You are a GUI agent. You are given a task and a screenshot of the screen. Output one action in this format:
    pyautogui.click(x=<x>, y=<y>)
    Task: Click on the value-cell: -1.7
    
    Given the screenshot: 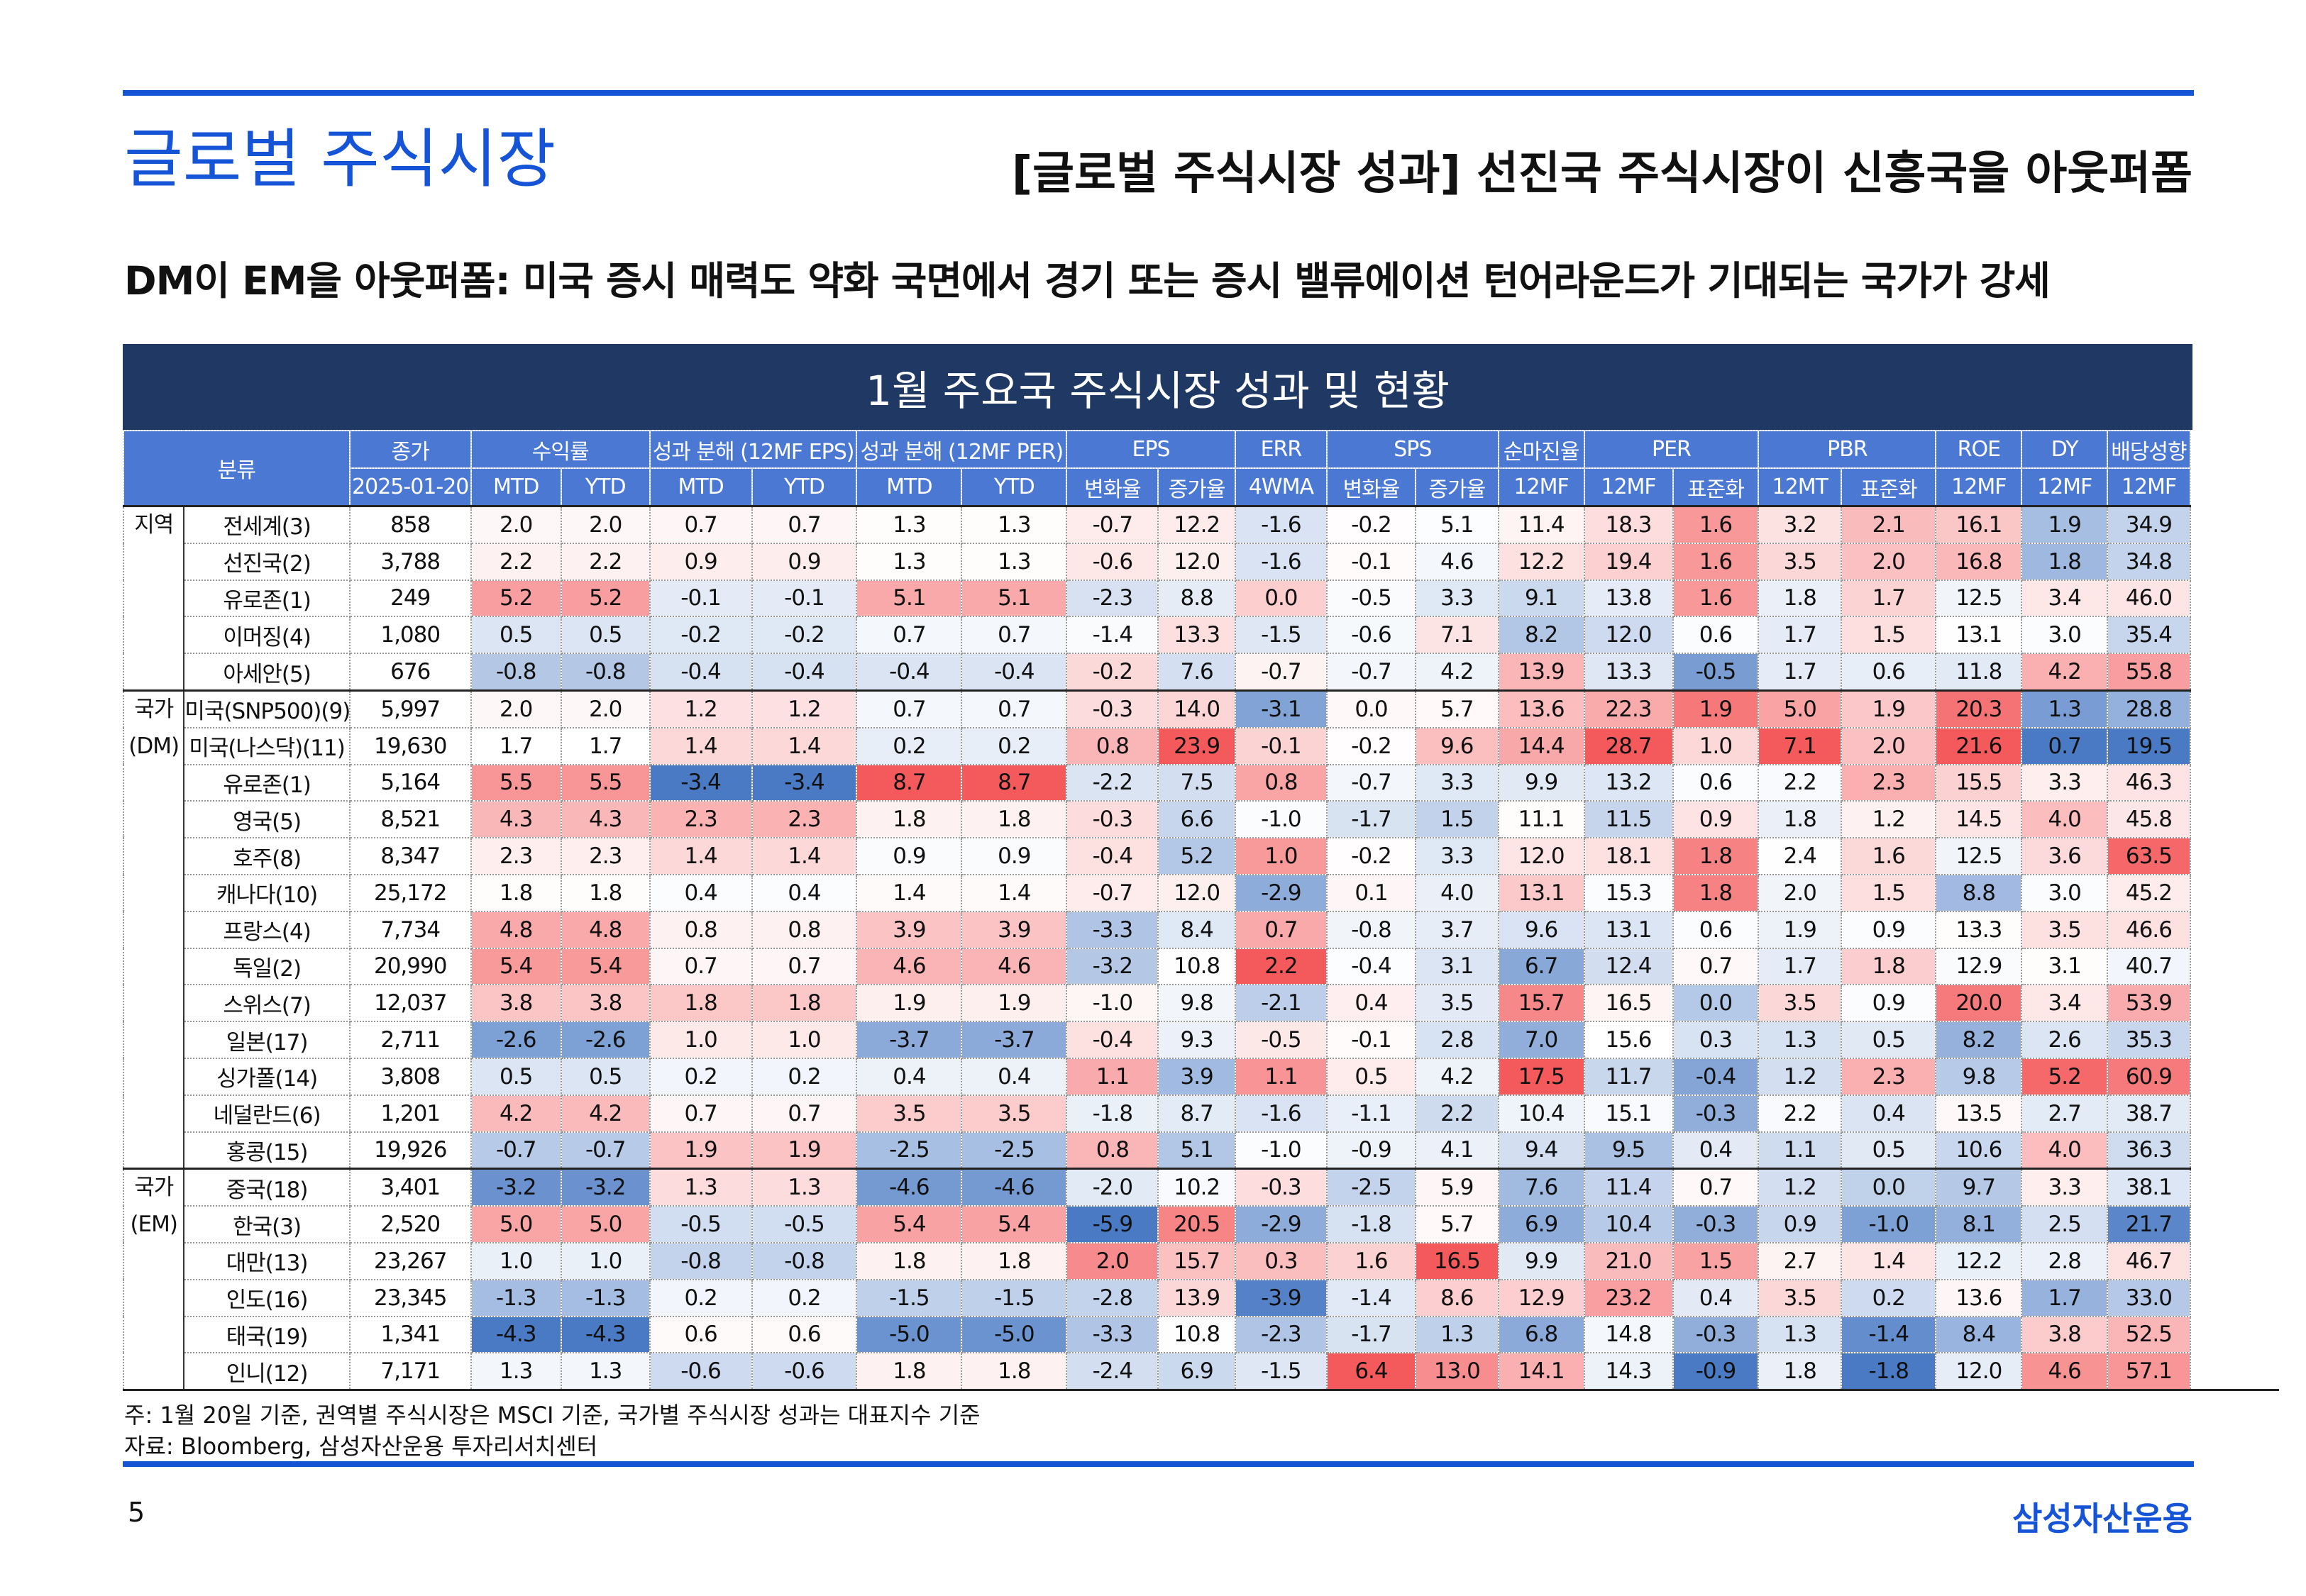 What is the action you would take?
    pyautogui.click(x=1371, y=1334)
    